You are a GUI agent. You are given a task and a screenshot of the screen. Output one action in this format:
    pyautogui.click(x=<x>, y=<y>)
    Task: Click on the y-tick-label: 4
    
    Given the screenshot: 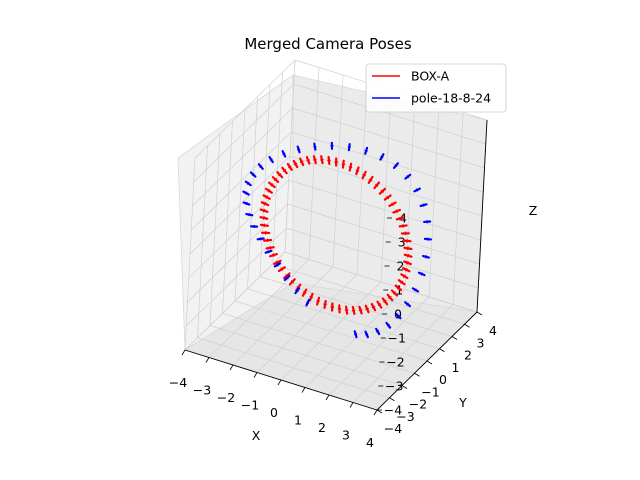 What is the action you would take?
    pyautogui.click(x=493, y=330)
    